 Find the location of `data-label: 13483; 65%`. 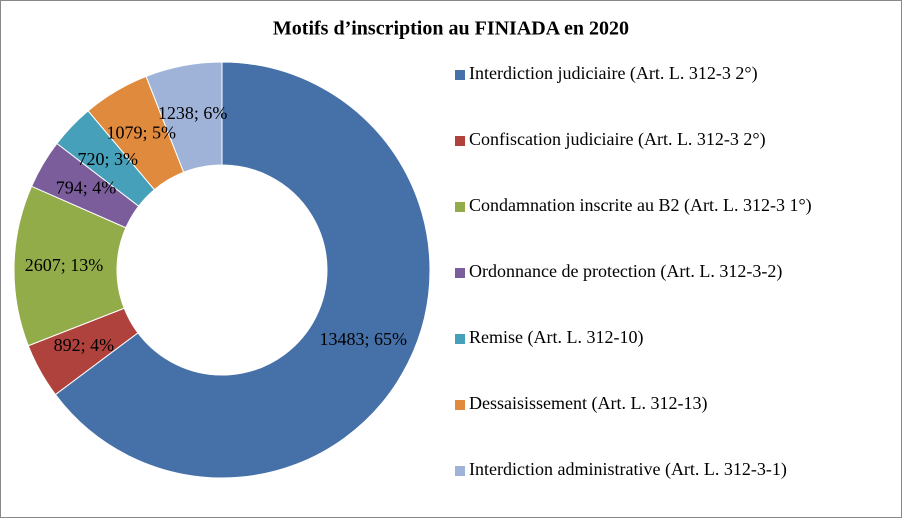

data-label: 13483; 65% is located at coordinates (364, 339).